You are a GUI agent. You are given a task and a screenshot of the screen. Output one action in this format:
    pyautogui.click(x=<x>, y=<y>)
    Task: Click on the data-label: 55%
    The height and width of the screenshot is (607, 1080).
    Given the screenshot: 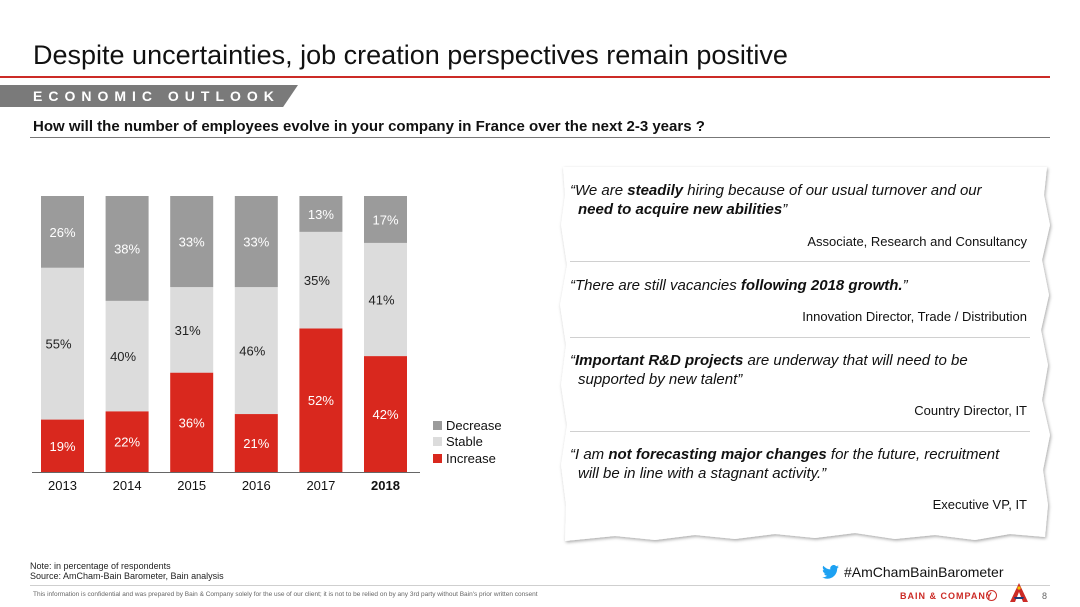 What is the action you would take?
    pyautogui.click(x=58, y=344)
    